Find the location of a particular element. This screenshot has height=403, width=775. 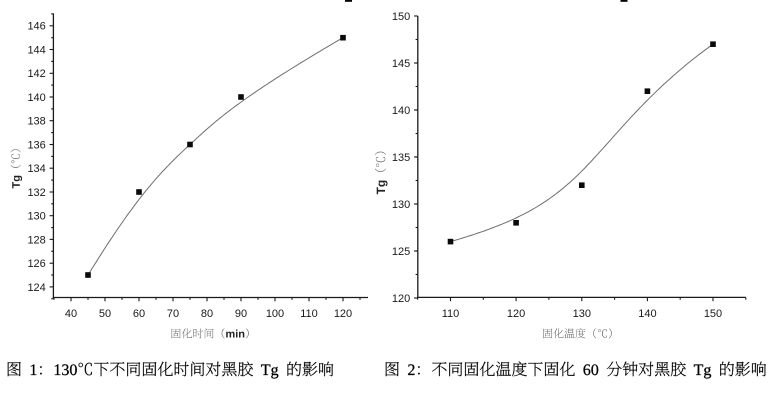

svg-text: 40 is located at coordinates (71, 314).